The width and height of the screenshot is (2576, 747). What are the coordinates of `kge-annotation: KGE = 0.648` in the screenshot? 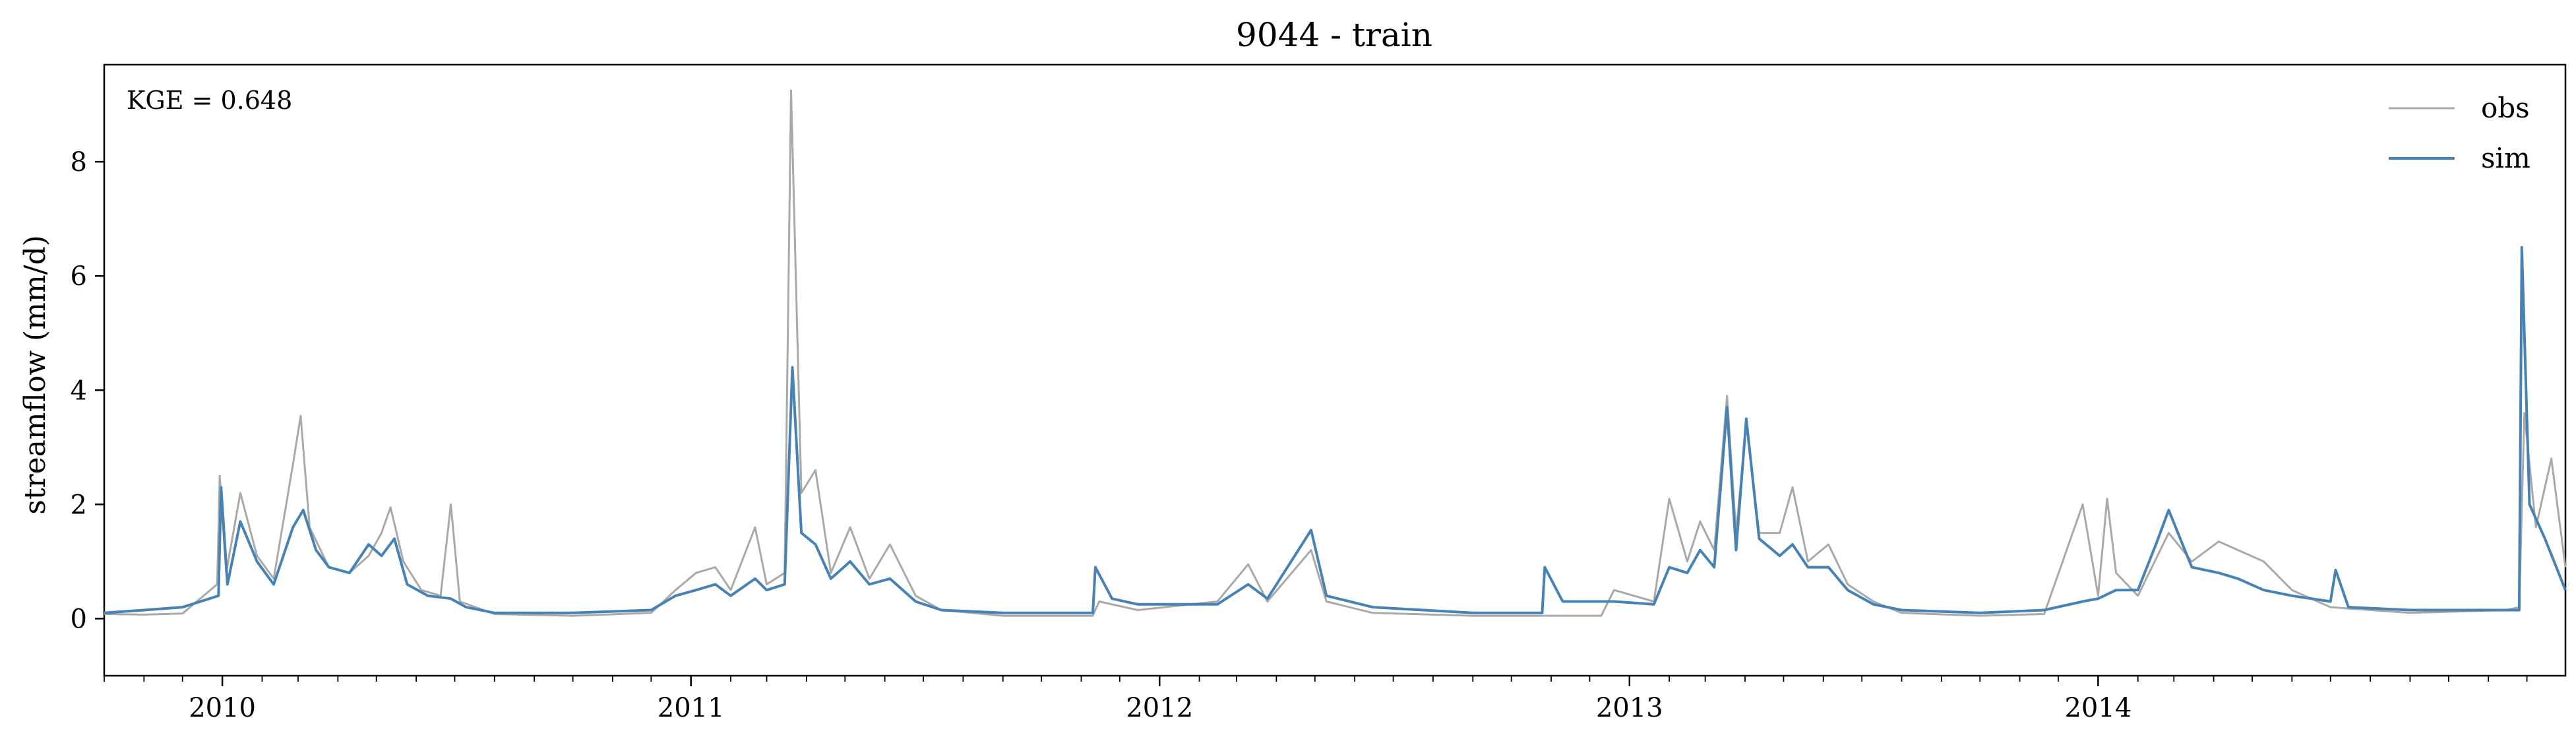 It's located at (209, 100).